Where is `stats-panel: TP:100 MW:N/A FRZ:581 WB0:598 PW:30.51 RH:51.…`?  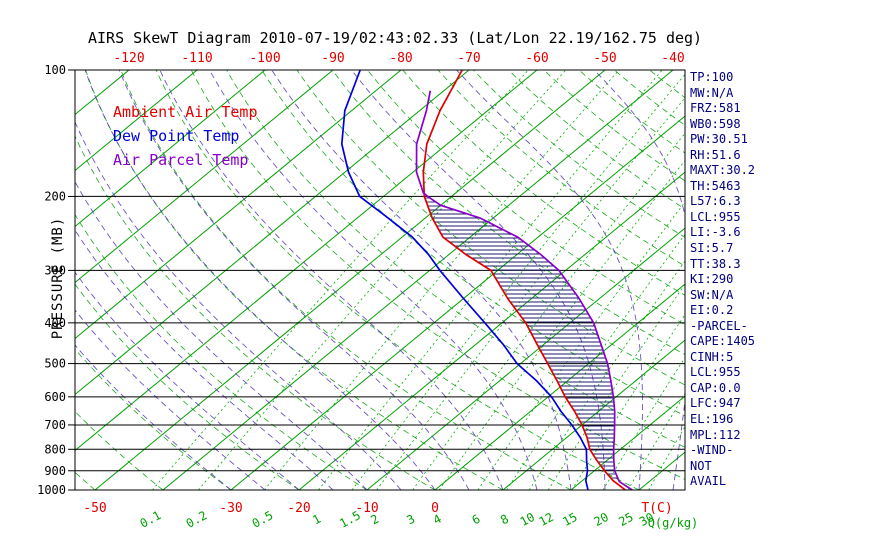 stats-panel: TP:100 MW:N/A FRZ:581 WB0:598 PW:30.51 RH:51.… is located at coordinates (722, 280).